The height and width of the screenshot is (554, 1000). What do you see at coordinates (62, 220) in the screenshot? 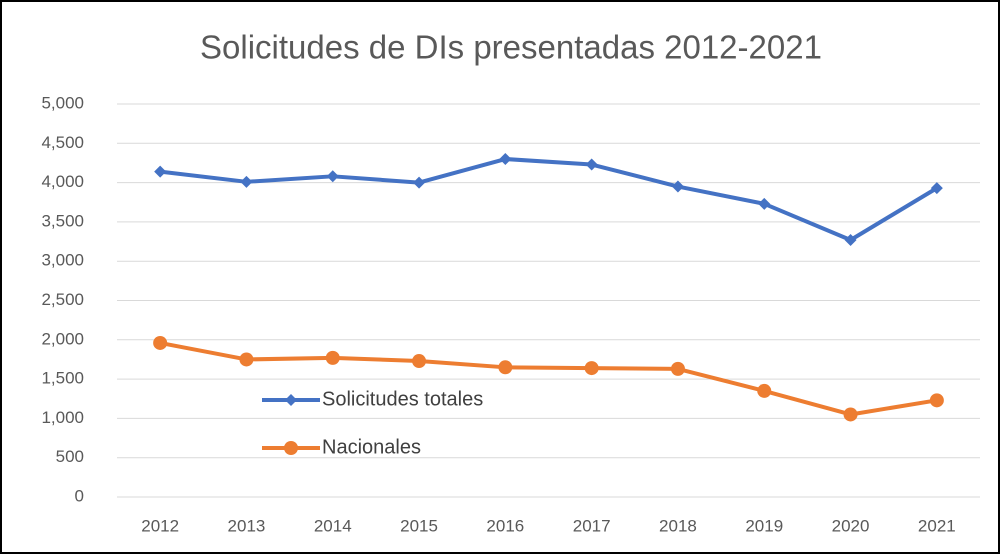
I see `y-tick-label: 3,500` at bounding box center [62, 220].